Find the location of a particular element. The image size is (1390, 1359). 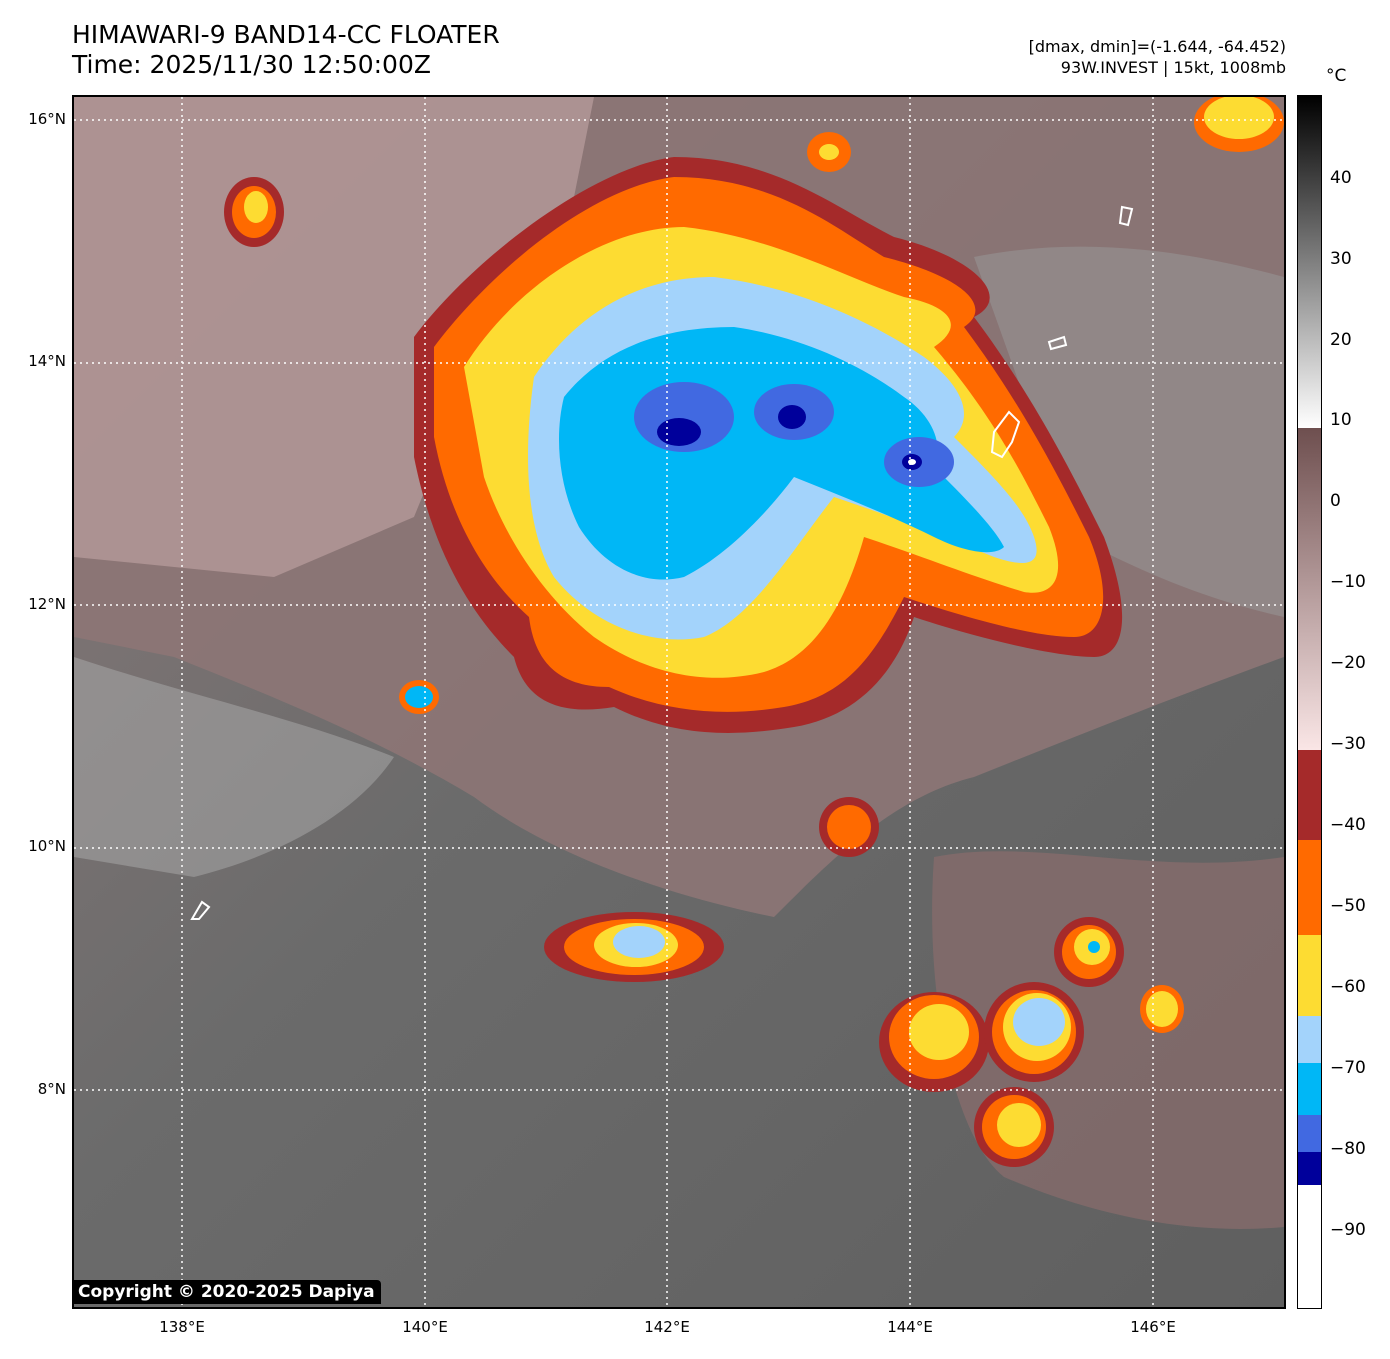

colorbar-tick-minus20: −20 is located at coordinates (1348, 663).